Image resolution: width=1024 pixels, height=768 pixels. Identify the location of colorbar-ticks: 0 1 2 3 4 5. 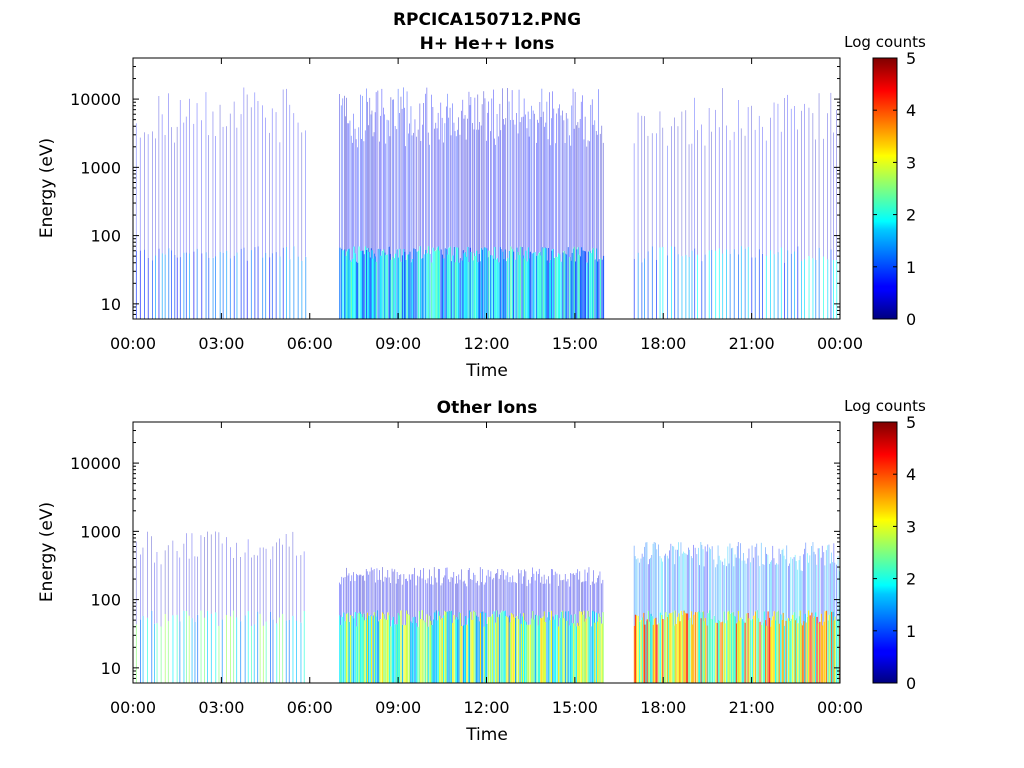
(894, 553).